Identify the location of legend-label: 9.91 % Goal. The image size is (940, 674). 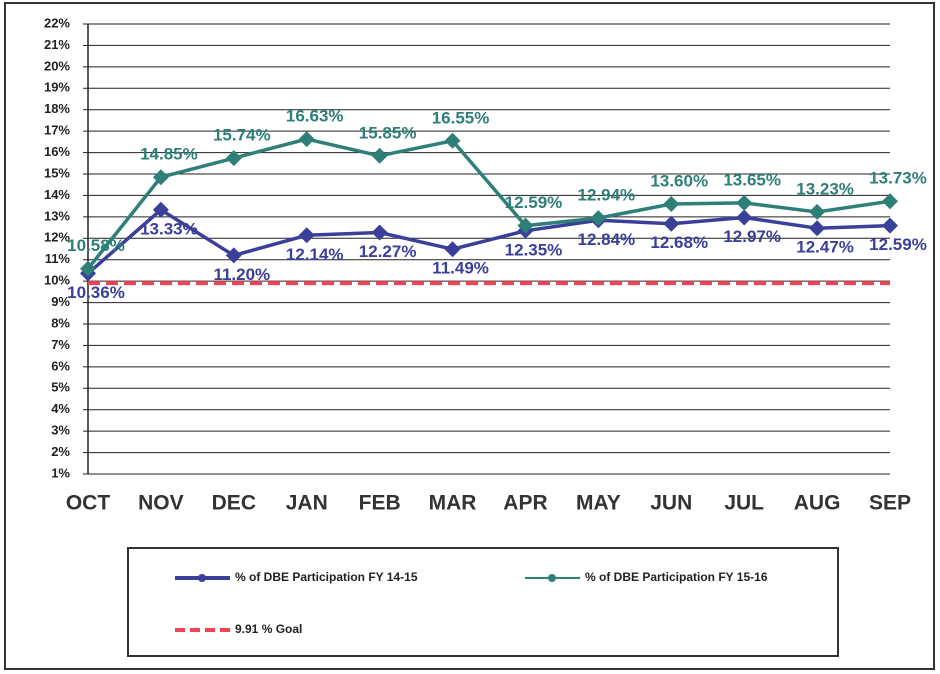
(268, 629).